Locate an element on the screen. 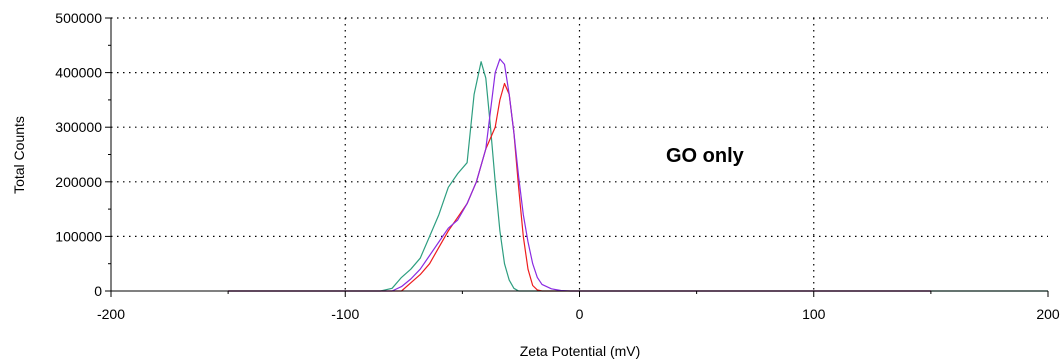 This screenshot has height=361, width=1063. go-only-annotation: GO only is located at coordinates (705, 156).